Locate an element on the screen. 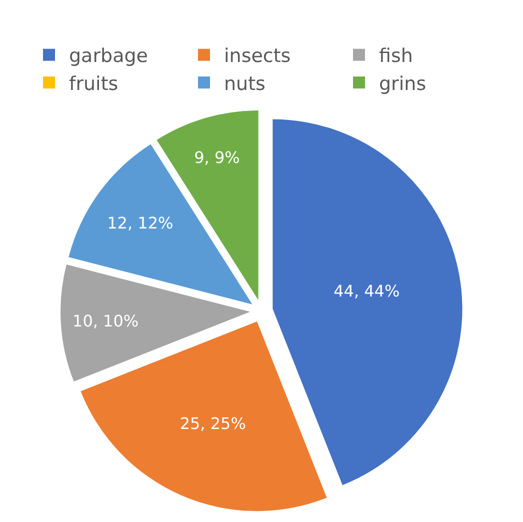  legend-label: grins is located at coordinates (402, 83).